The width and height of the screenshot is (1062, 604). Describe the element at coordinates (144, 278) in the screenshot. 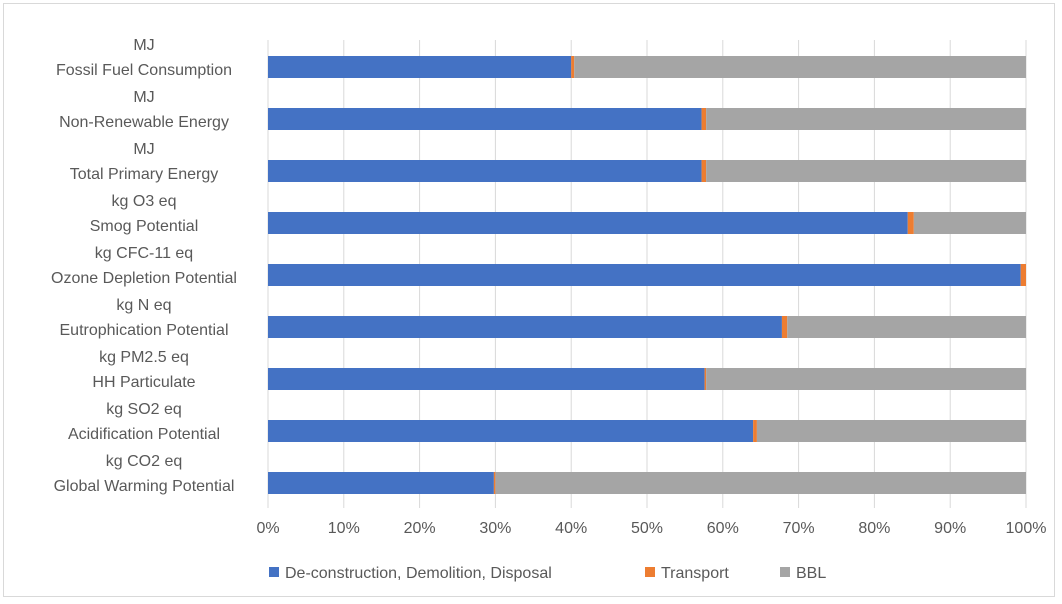

I see `category-name: Ozone Depletion Potential` at that location.